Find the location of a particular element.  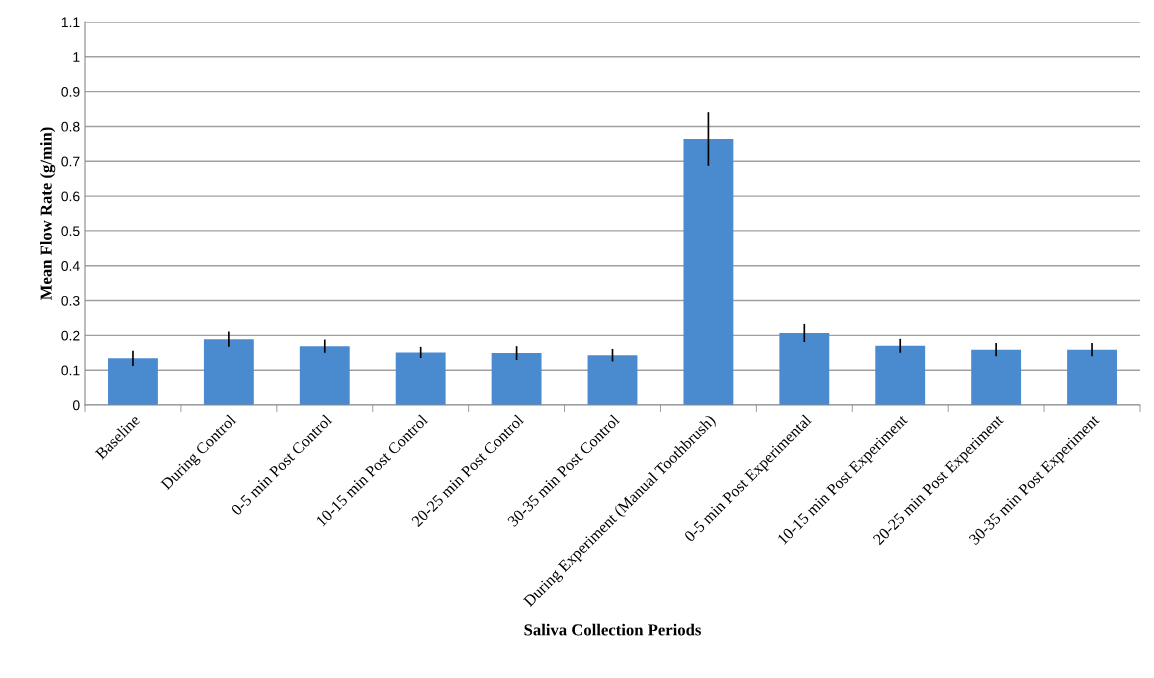

y-tick-label: 1.1 is located at coordinates (70, 22).